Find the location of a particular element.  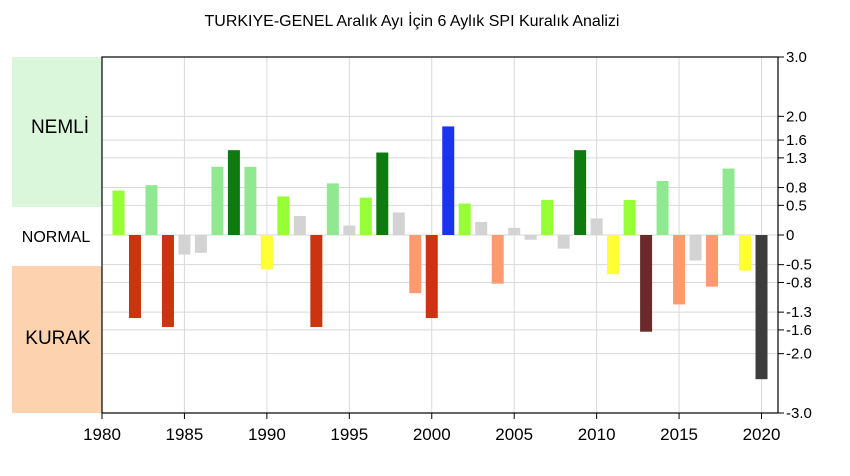

y-tick-label: -0.5 is located at coordinates (799, 265).